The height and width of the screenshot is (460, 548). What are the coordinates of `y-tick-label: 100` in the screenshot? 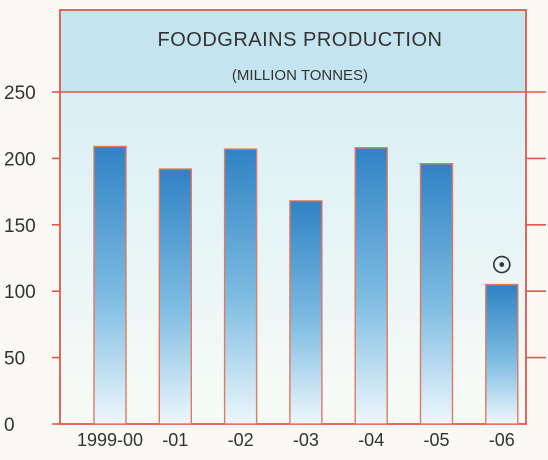 It's located at (20, 292).